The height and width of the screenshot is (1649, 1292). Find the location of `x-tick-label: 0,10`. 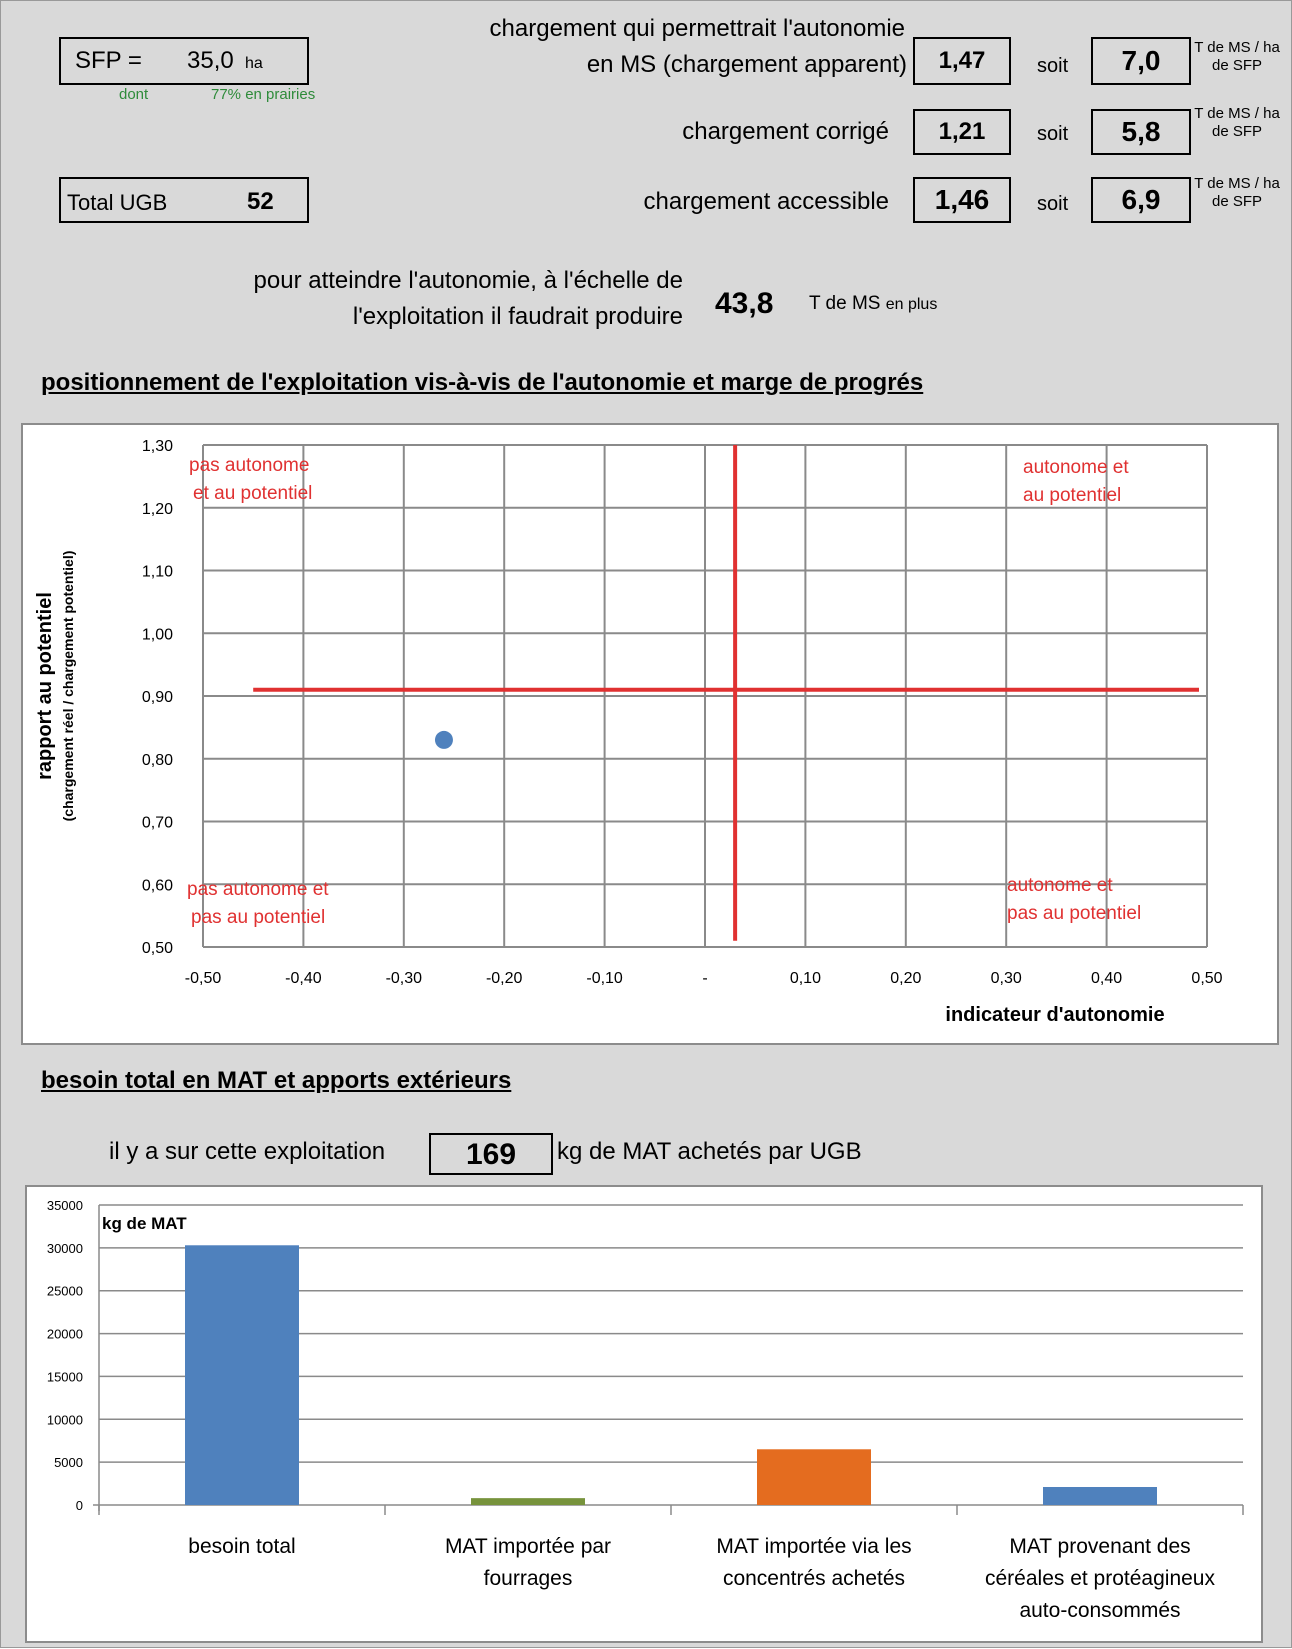

x-tick-label: 0,10 is located at coordinates (805, 978).